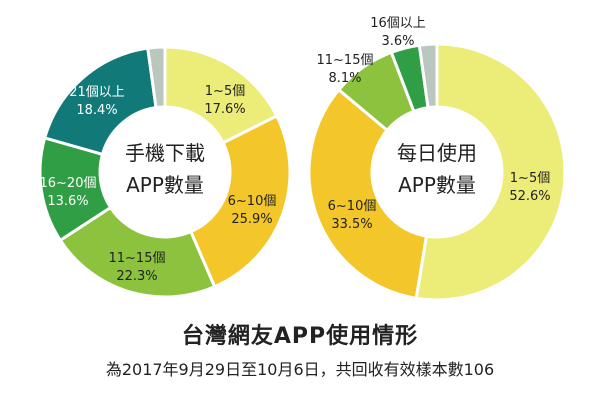  Describe the element at coordinates (300, 336) in the screenshot. I see `chart-title: 台灣網友APP使用情形` at that location.